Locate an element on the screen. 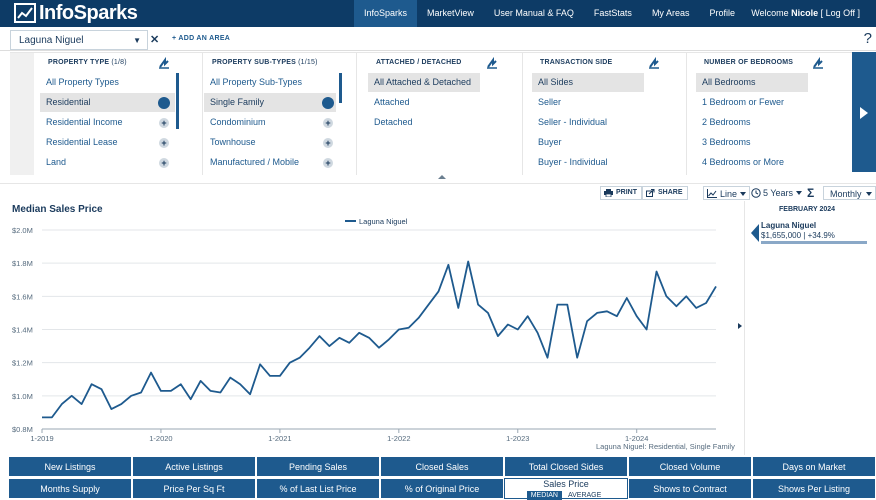 This screenshot has width=876, height=500. filter-option: Detached is located at coordinates (393, 122).